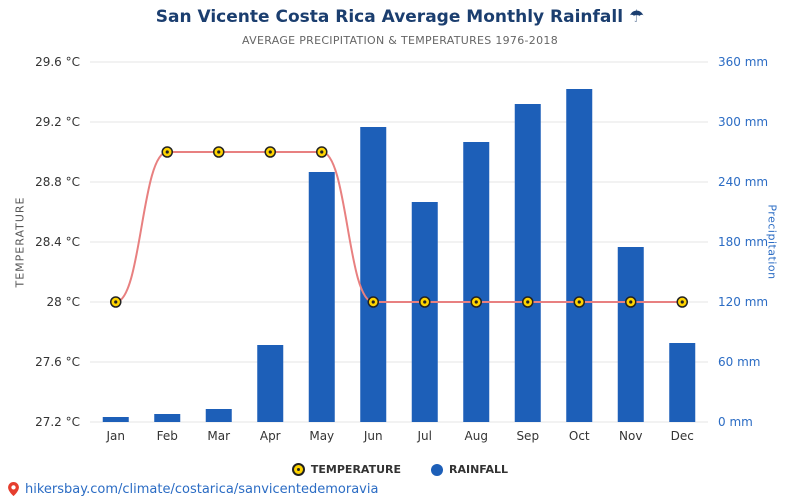 Image resolution: width=800 pixels, height=500 pixels. What do you see at coordinates (743, 62) in the screenshot?
I see `y-axis-right-tick-label: 360 mm` at bounding box center [743, 62].